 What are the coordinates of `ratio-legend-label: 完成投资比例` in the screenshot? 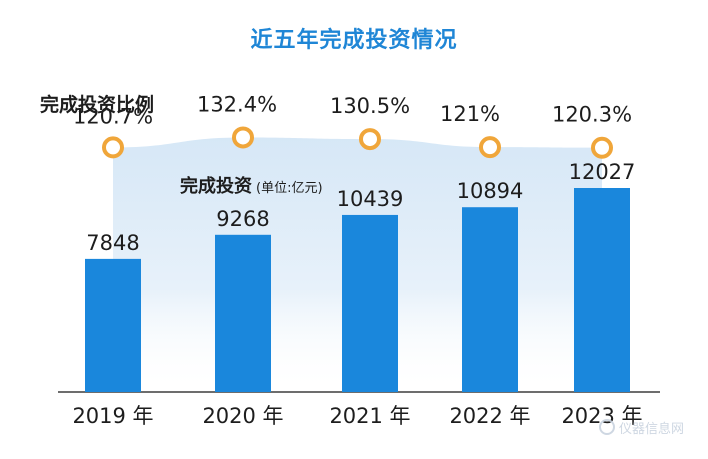 It's located at (97, 105).